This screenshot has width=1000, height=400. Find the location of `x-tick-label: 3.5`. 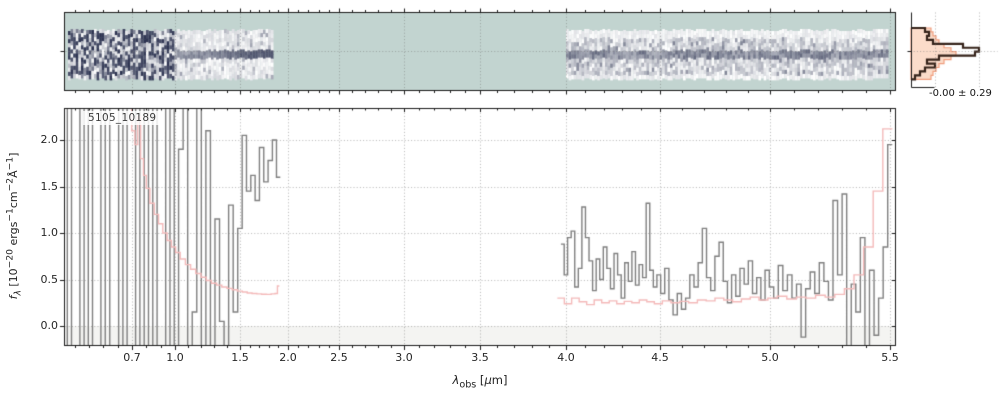

x-tick-label: 3.5 is located at coordinates (480, 357).